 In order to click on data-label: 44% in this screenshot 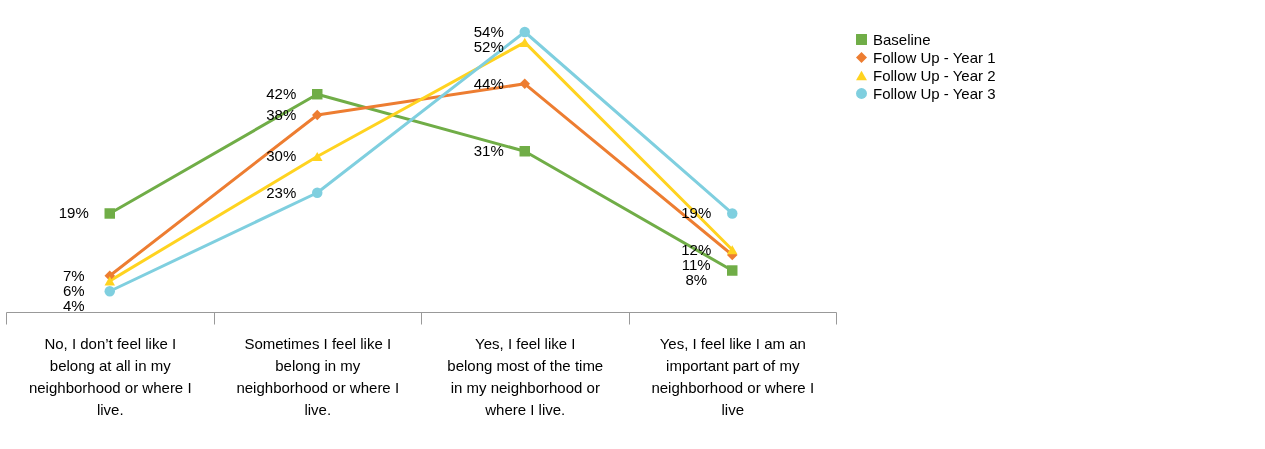, I will do `click(488, 83)`.